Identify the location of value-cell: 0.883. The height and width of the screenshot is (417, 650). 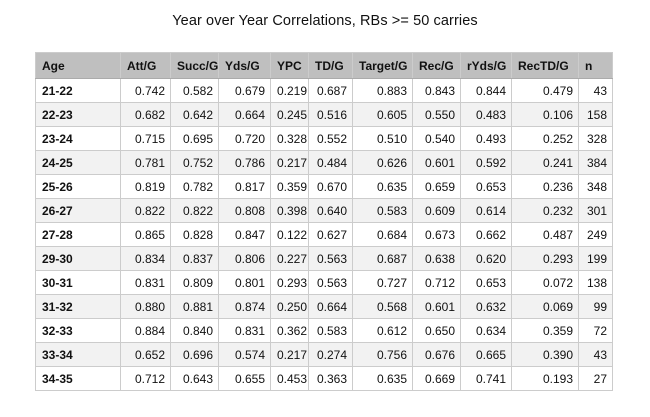
(382, 90).